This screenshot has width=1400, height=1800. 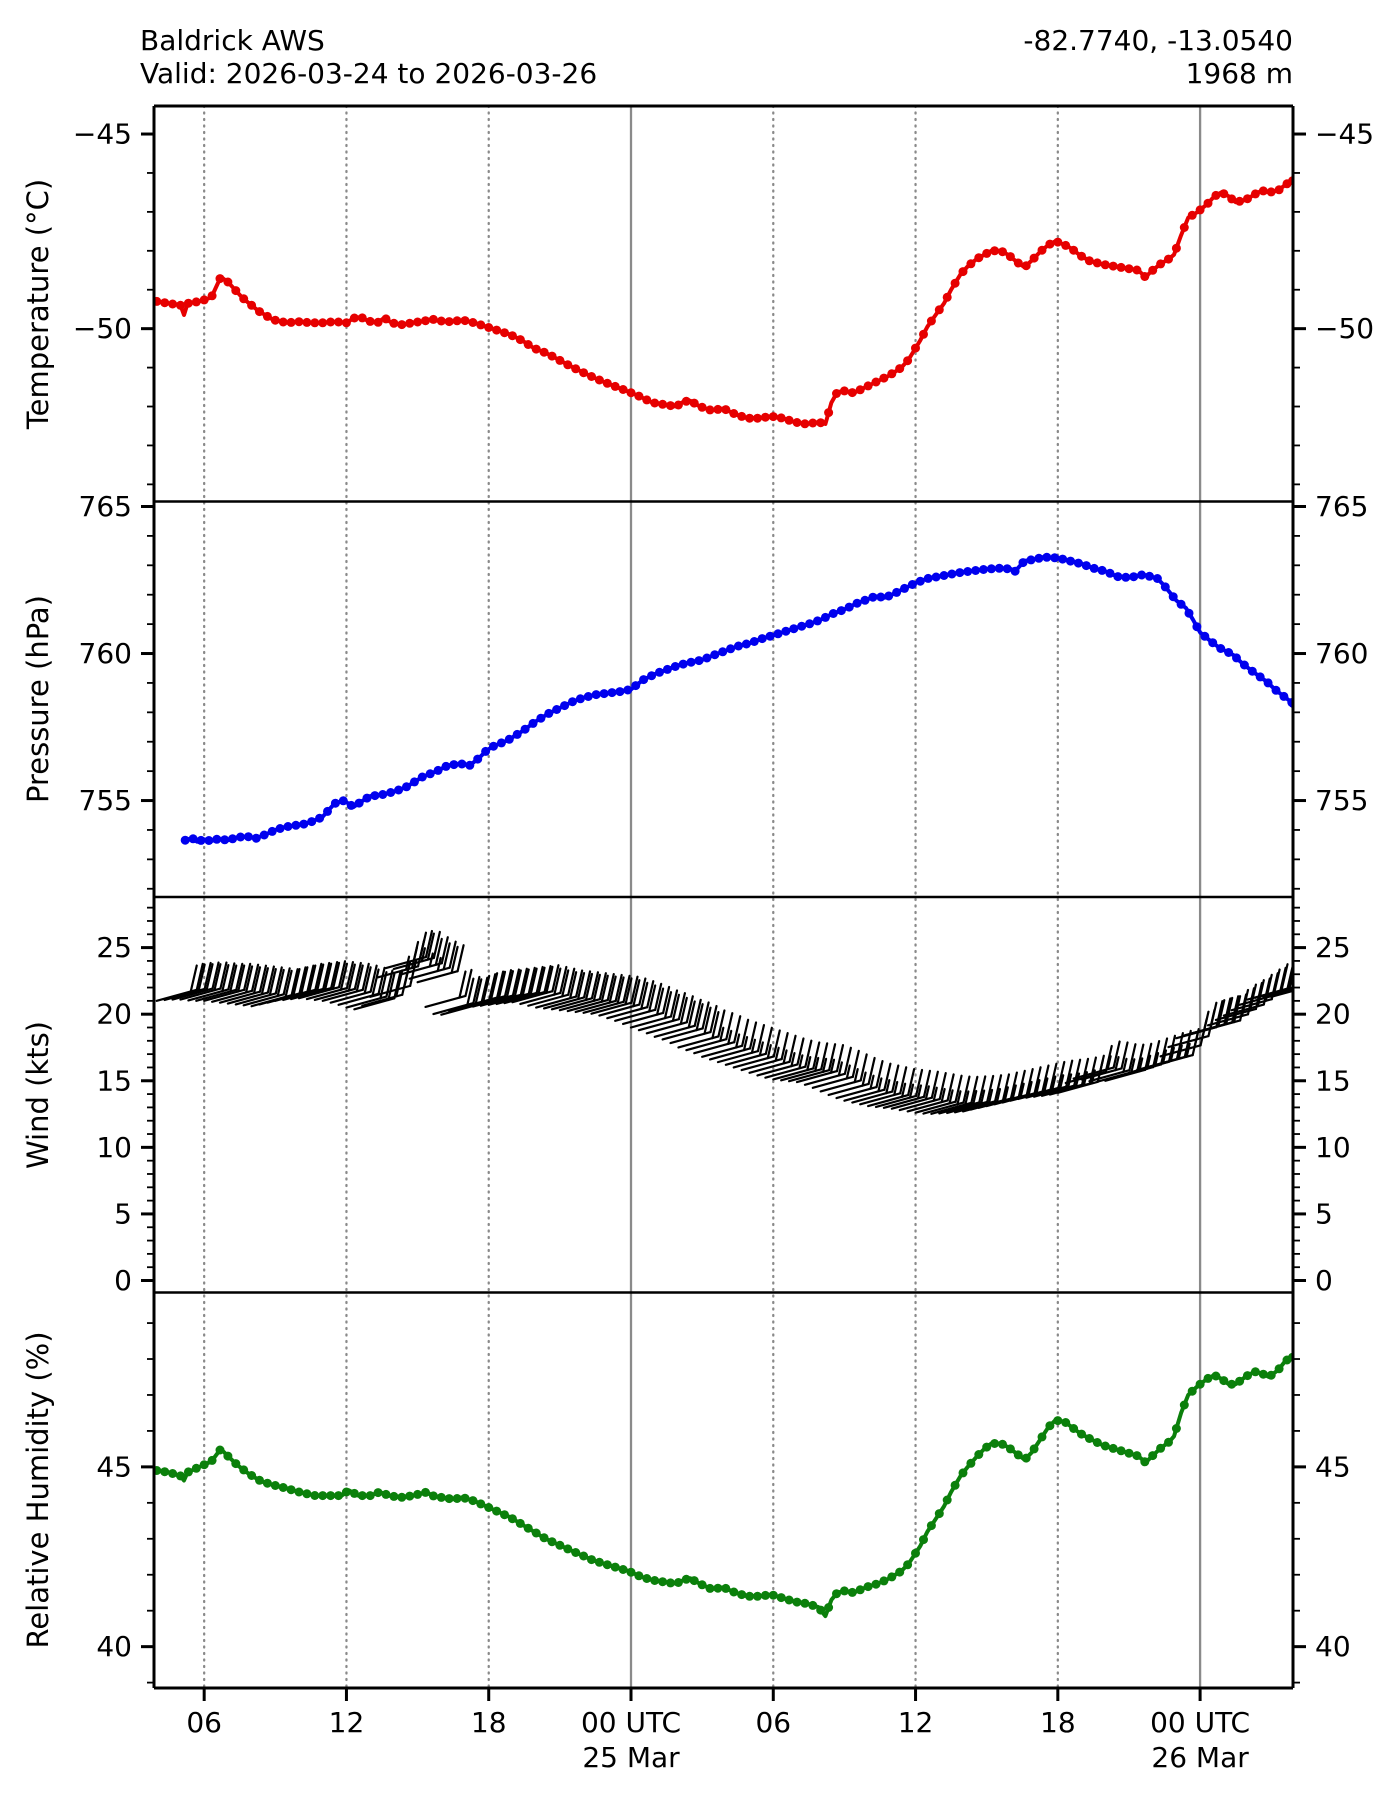 I want to click on valid-range: Valid: 2026-03-24 to 2026-03-26, so click(x=369, y=73).